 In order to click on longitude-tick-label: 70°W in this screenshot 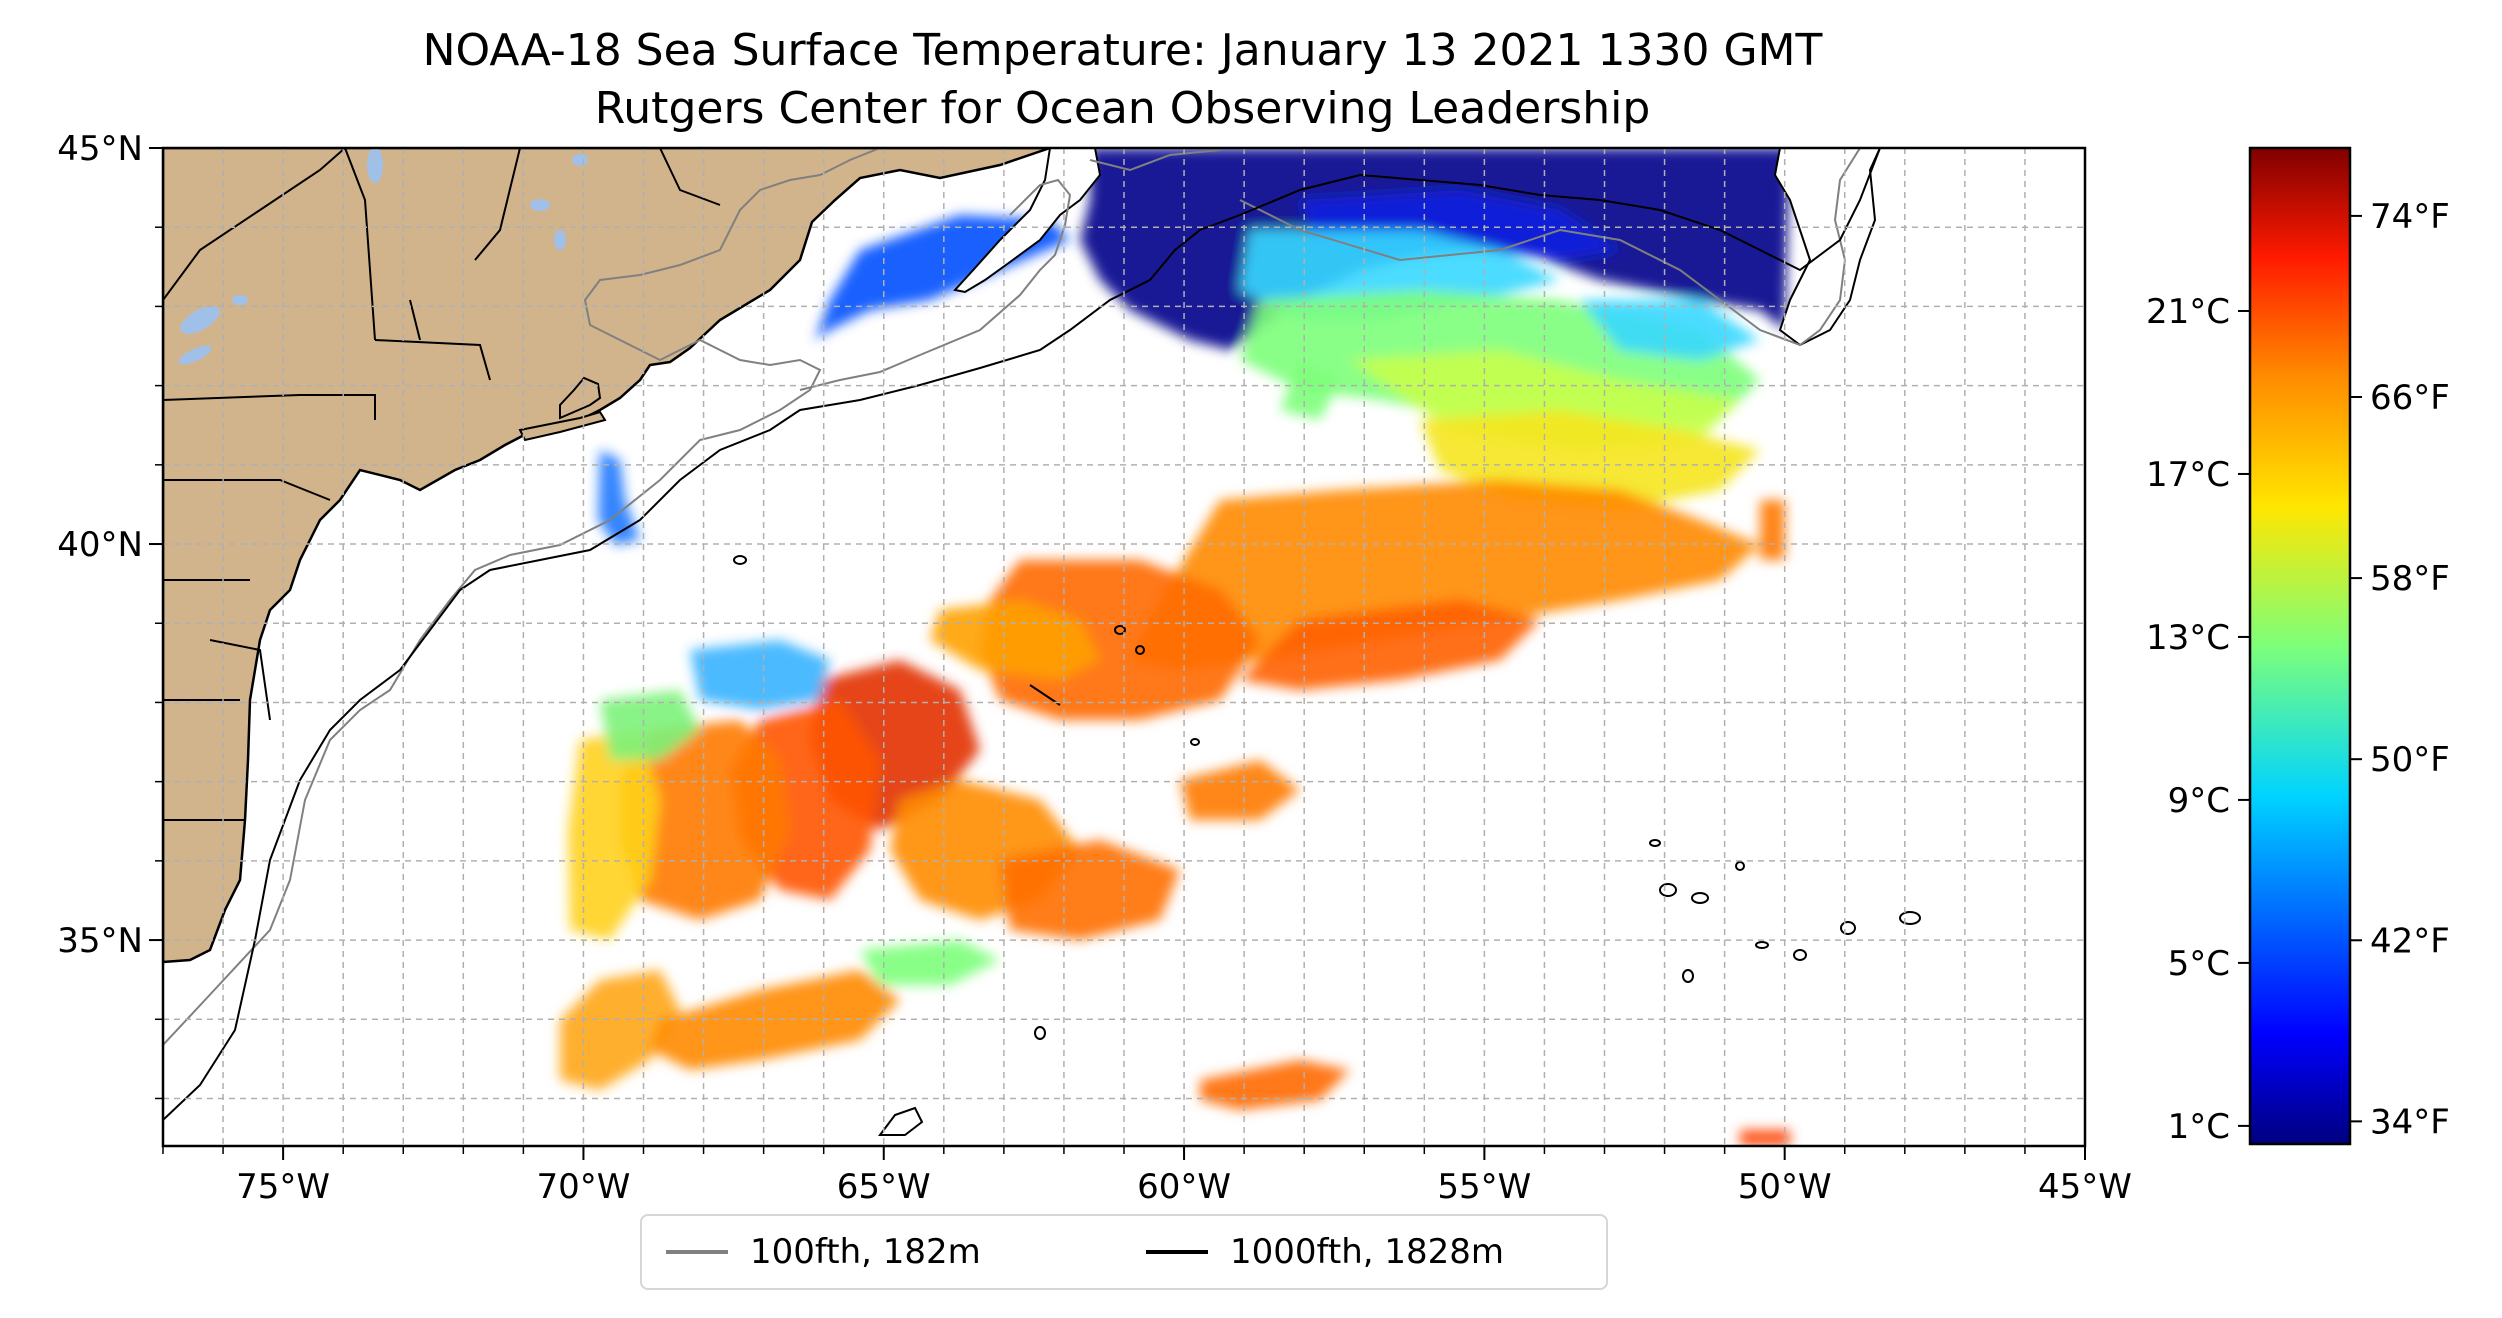, I will do `click(583, 1187)`.